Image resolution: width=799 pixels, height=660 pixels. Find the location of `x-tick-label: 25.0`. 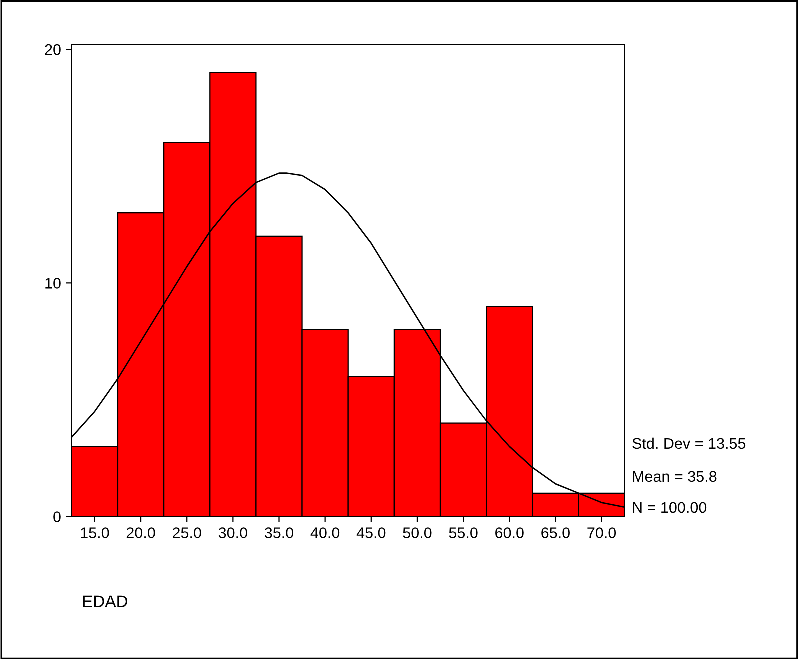

x-tick-label: 25.0 is located at coordinates (187, 533).